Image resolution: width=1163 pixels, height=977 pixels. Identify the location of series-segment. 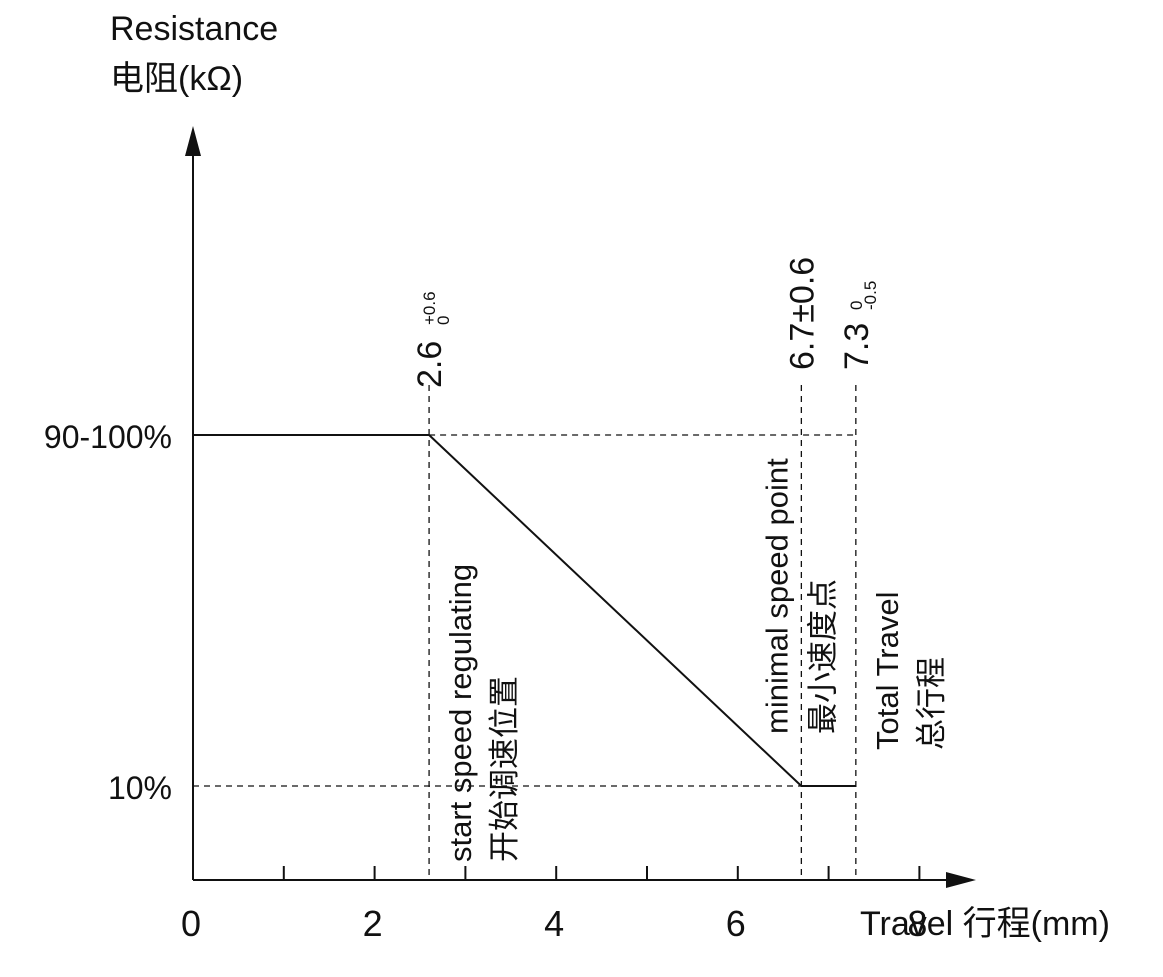
(615, 610).